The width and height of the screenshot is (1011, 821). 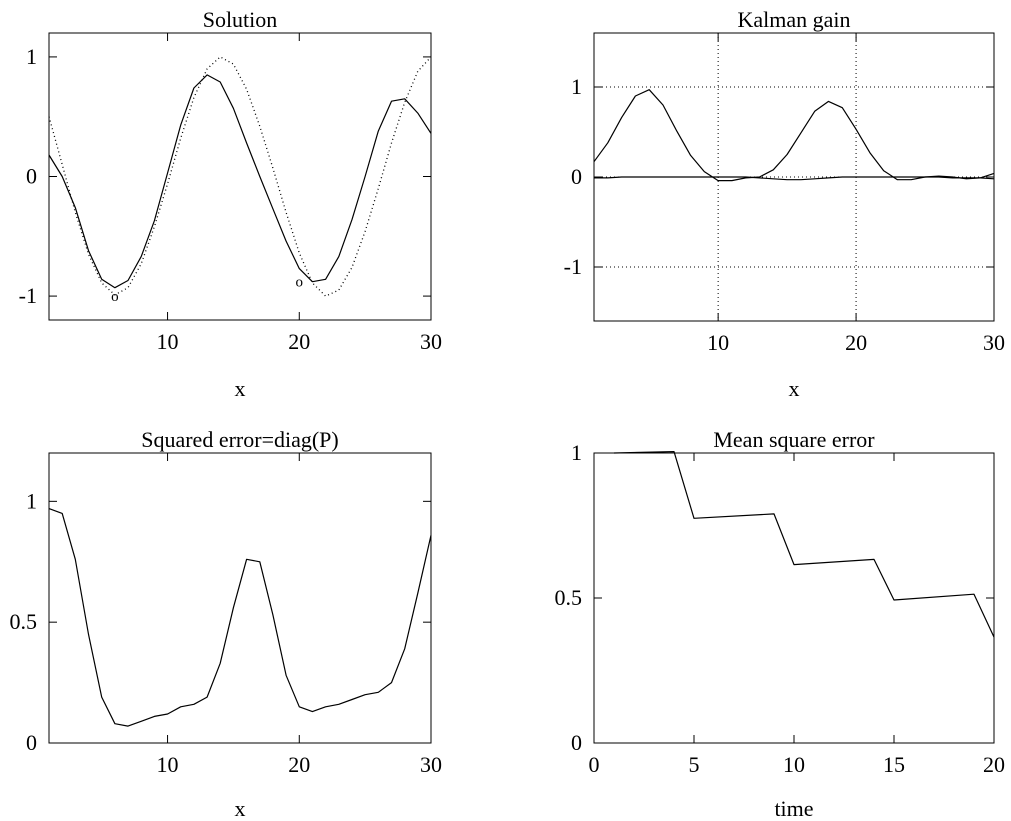 I want to click on mean-square-error-series, so click(x=804, y=544).